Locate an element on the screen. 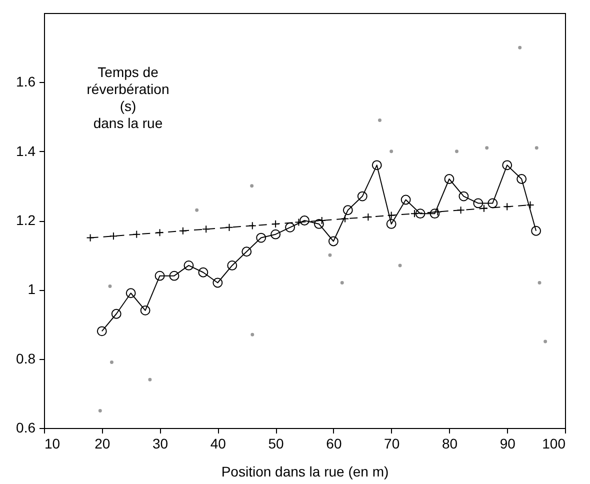 The height and width of the screenshot is (484, 590). x-tick-label: 70 is located at coordinates (392, 444).